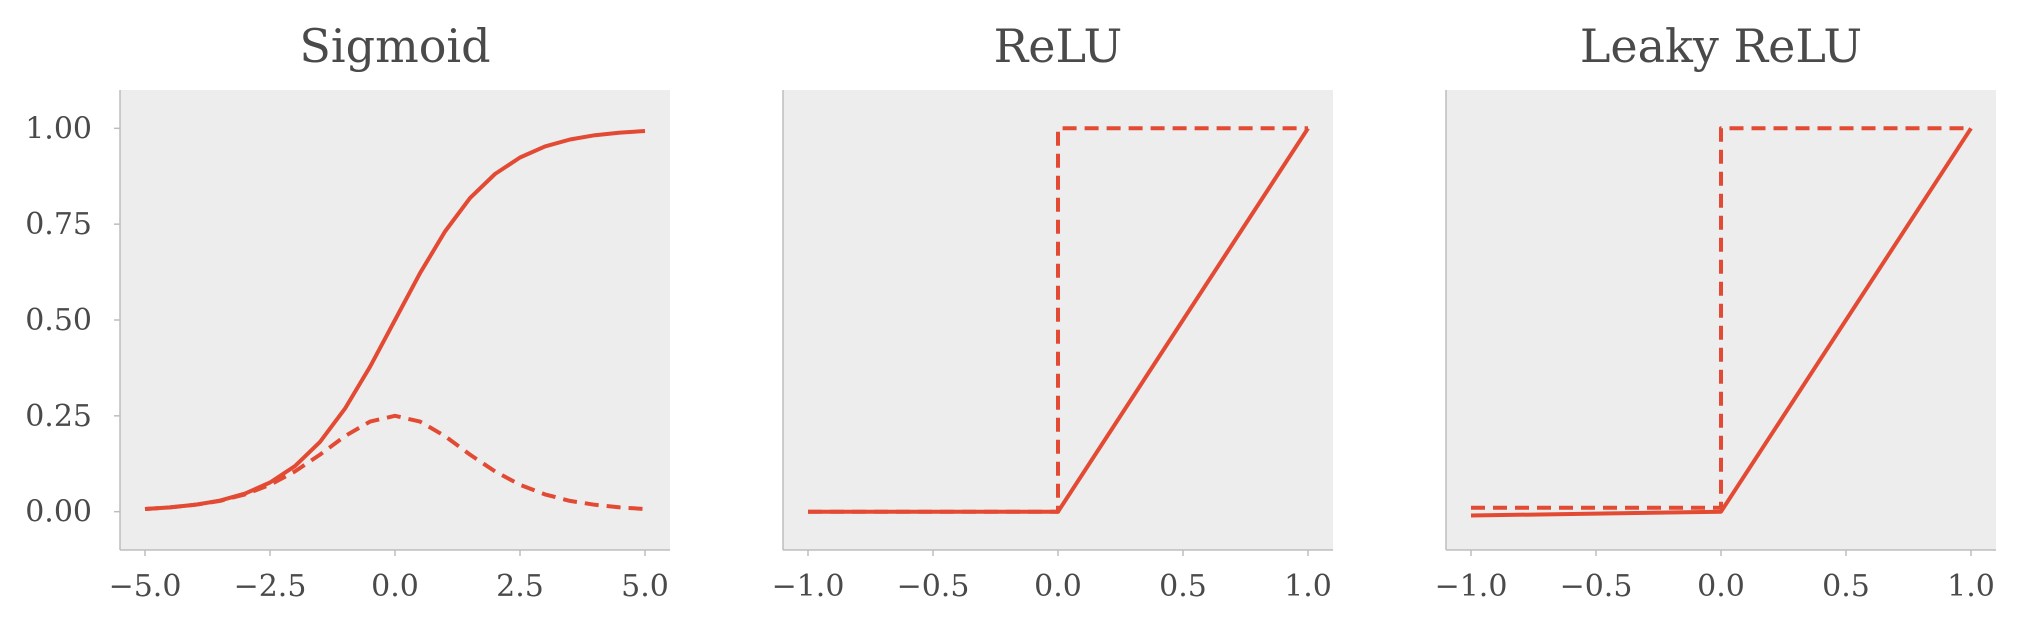 This screenshot has width=2022, height=634. What do you see at coordinates (1058, 46) in the screenshot?
I see `relu-title: ReLU` at bounding box center [1058, 46].